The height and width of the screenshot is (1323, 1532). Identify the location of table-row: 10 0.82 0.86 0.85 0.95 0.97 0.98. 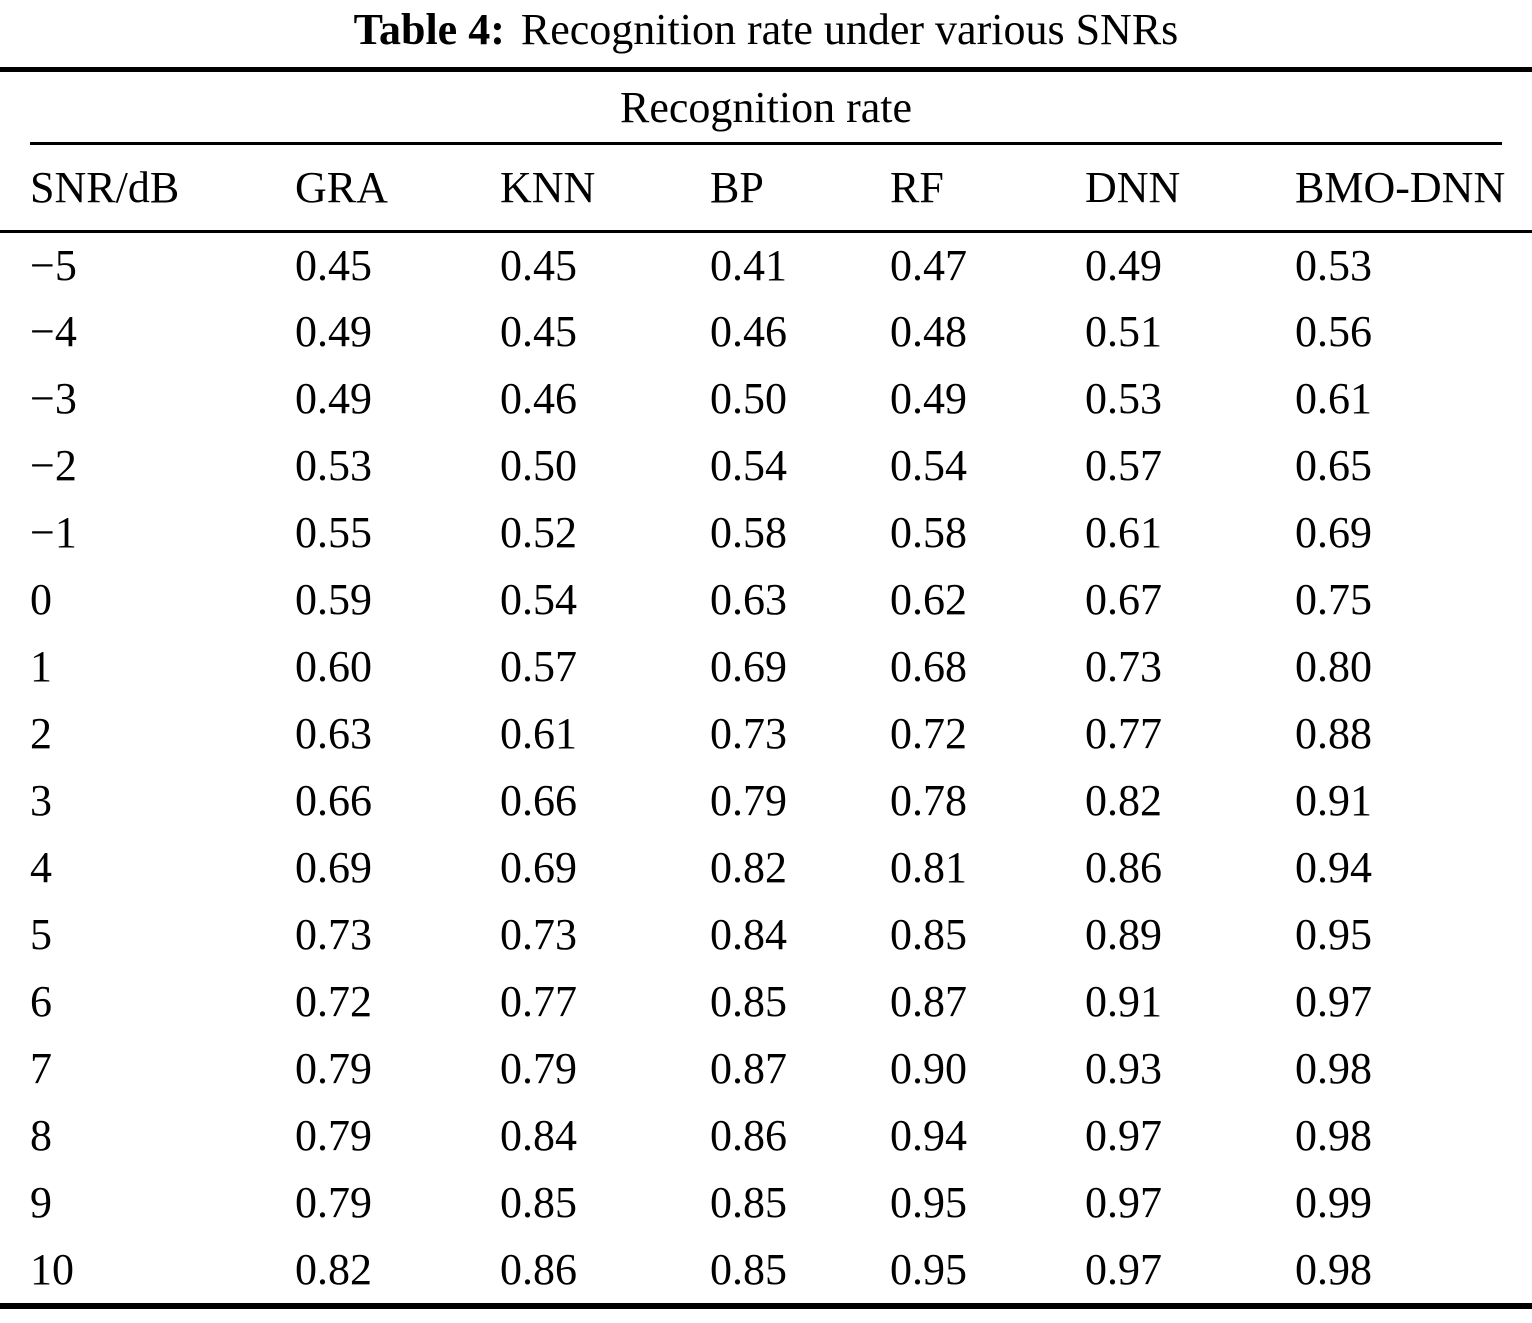
(766, 1269).